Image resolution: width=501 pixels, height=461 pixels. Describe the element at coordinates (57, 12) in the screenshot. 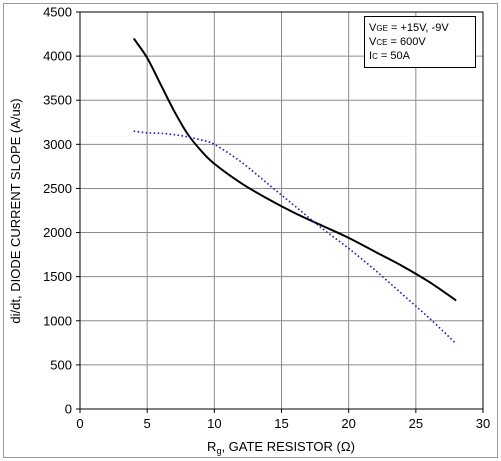

I see `y-tick-label: 4500` at that location.